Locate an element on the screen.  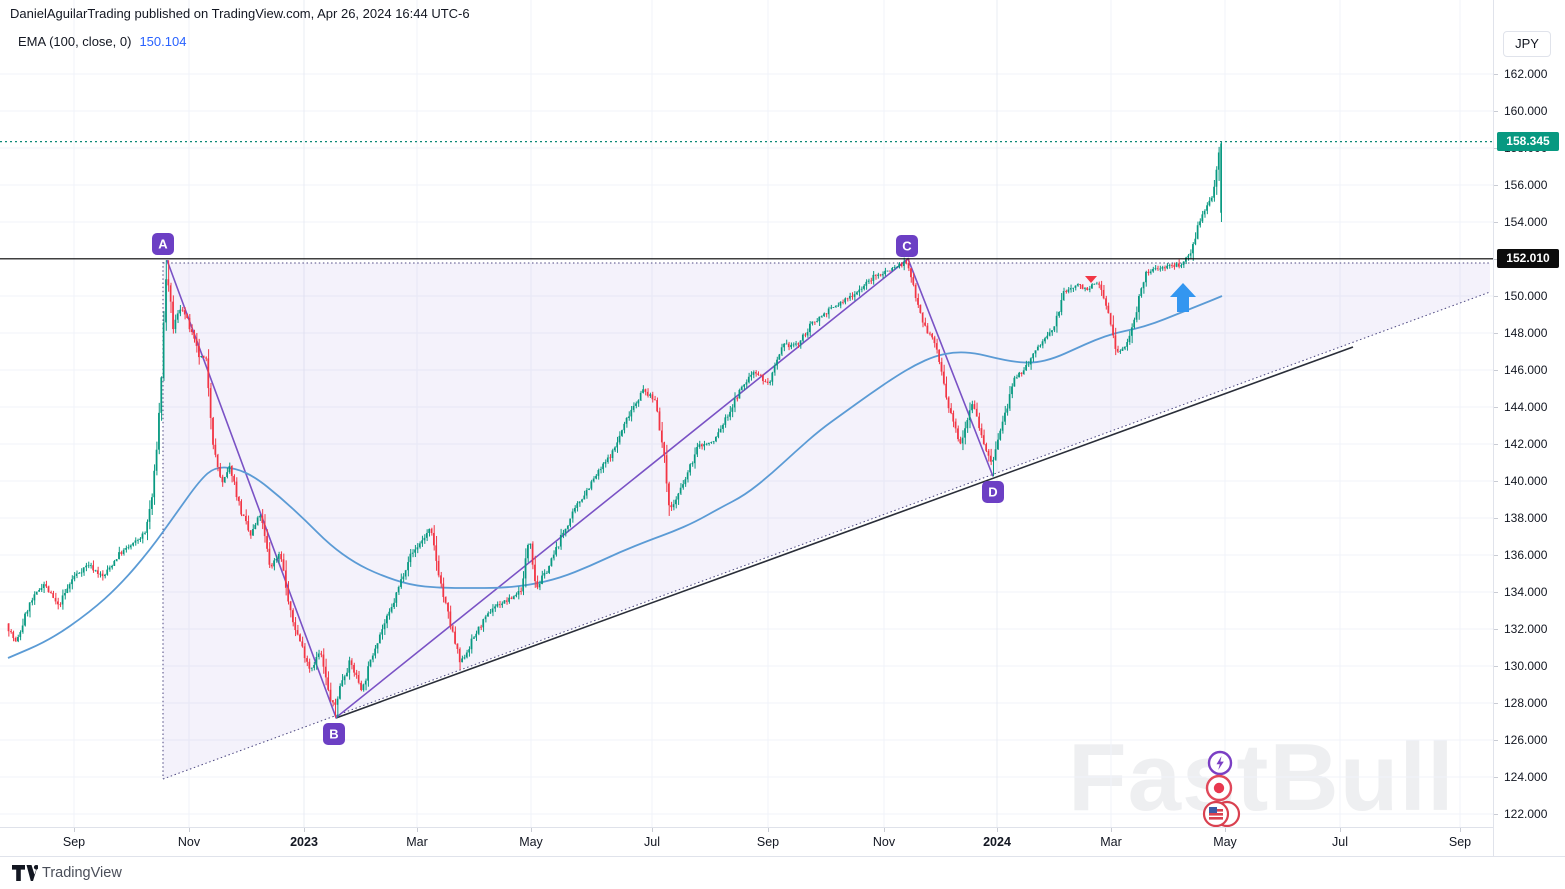
icon-stack-graphics is located at coordinates (1221, 789).